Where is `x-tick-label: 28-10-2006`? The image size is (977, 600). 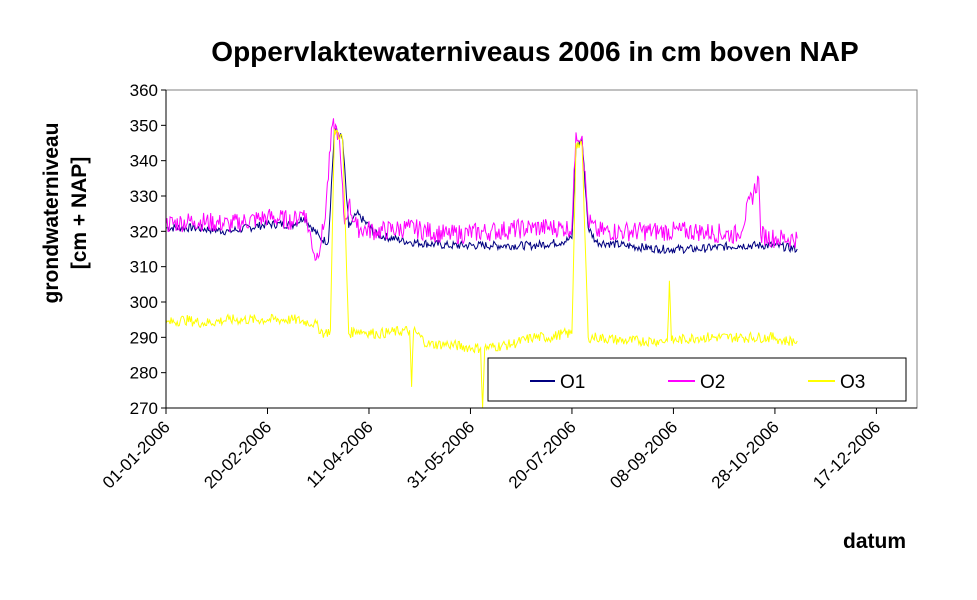 x-tick-label: 28-10-2006 is located at coordinates (745, 454).